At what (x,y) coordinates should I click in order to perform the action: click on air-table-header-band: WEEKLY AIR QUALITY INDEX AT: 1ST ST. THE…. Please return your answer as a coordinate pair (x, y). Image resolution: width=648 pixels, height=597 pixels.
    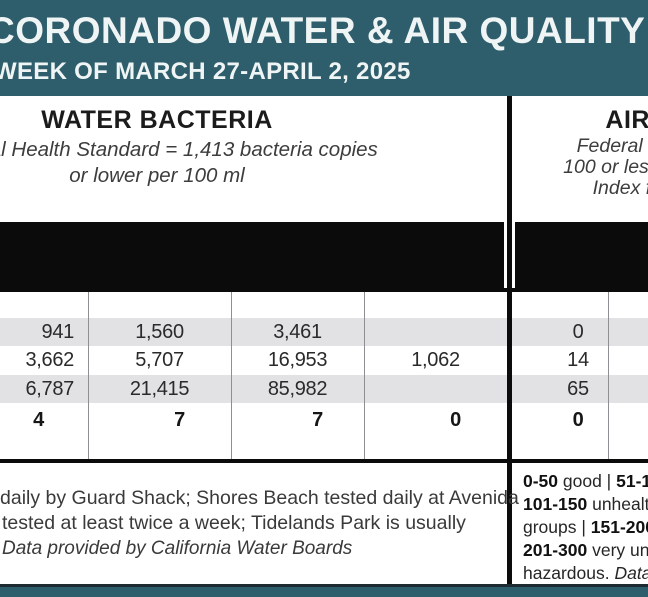
    Looking at the image, I should click on (581, 361).